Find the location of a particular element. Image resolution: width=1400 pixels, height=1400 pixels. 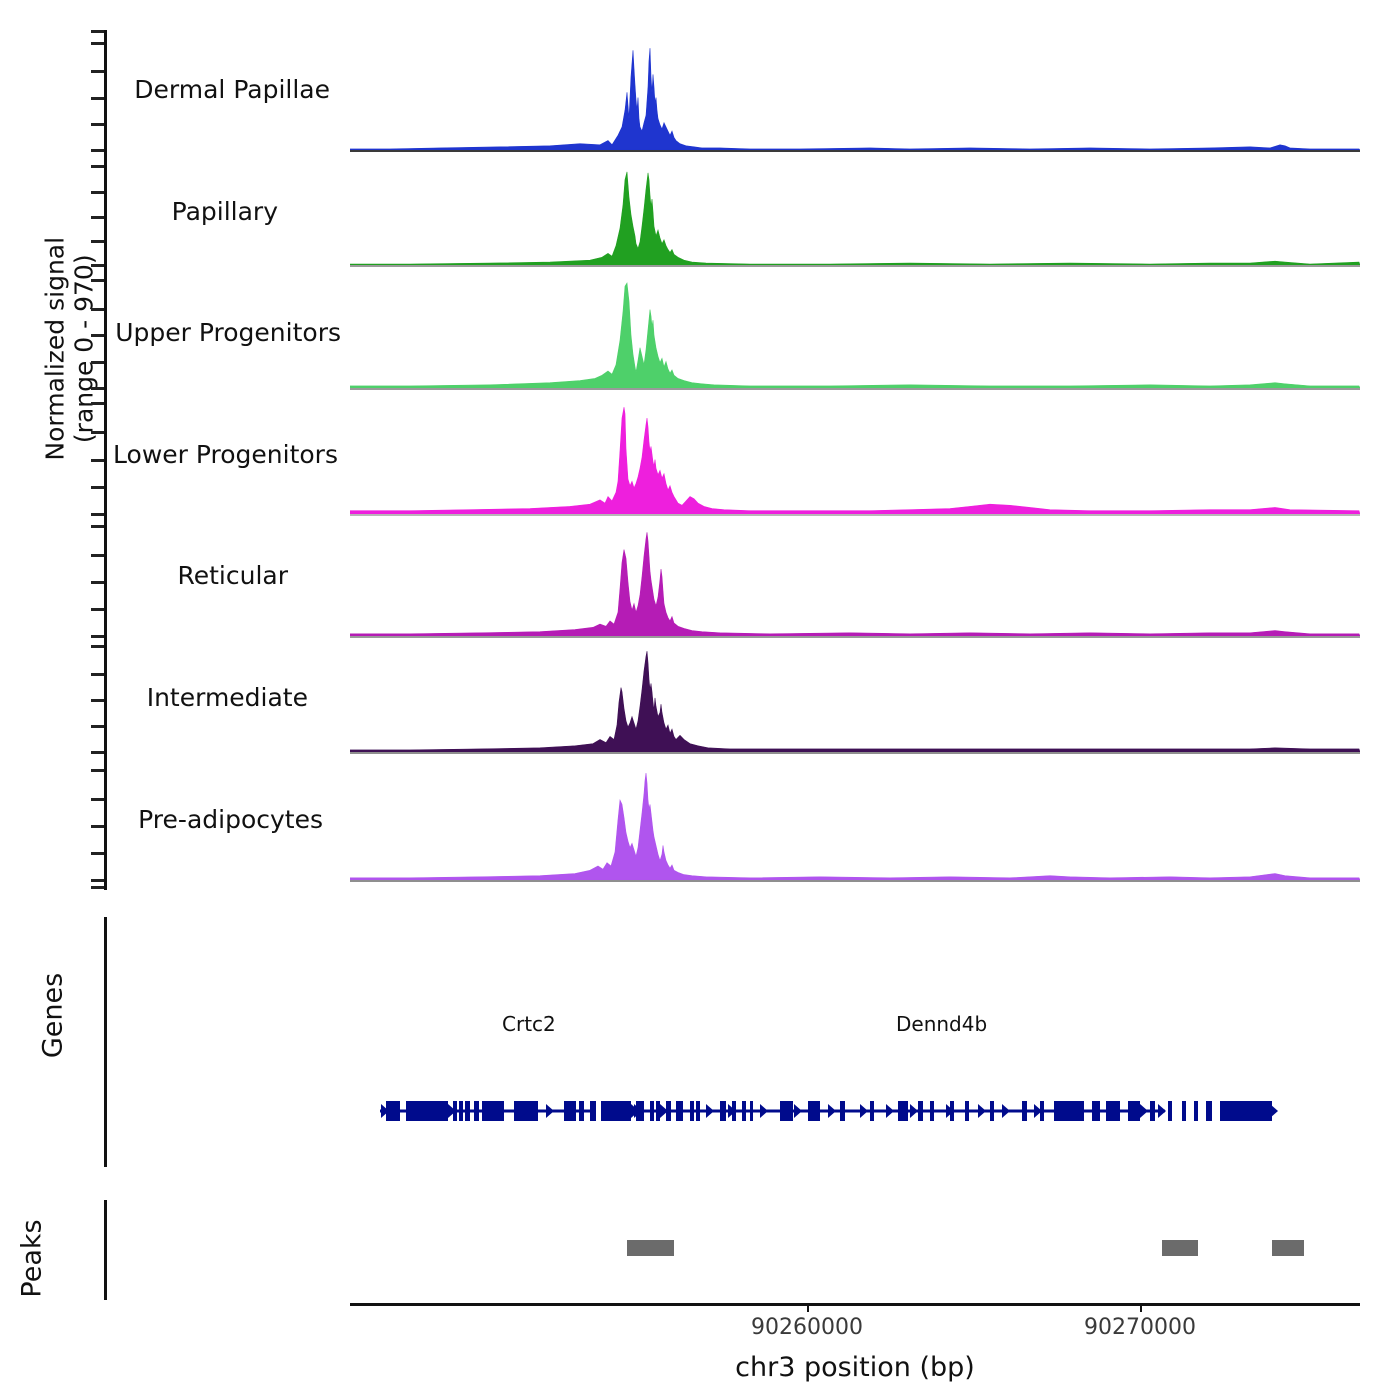

peaks-track is located at coordinates (855, 1251).